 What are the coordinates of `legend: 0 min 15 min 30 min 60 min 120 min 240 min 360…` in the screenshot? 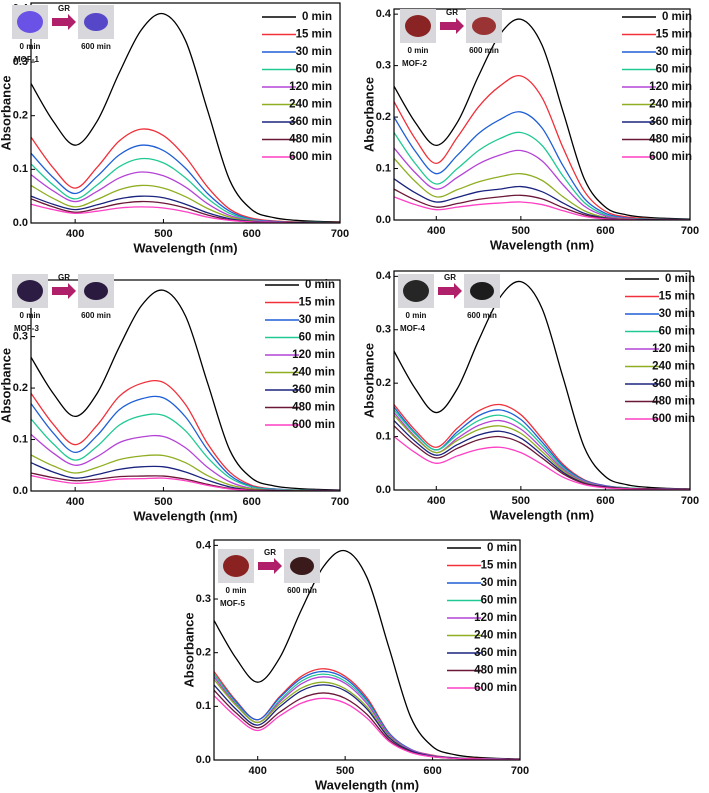 It's located at (297, 87).